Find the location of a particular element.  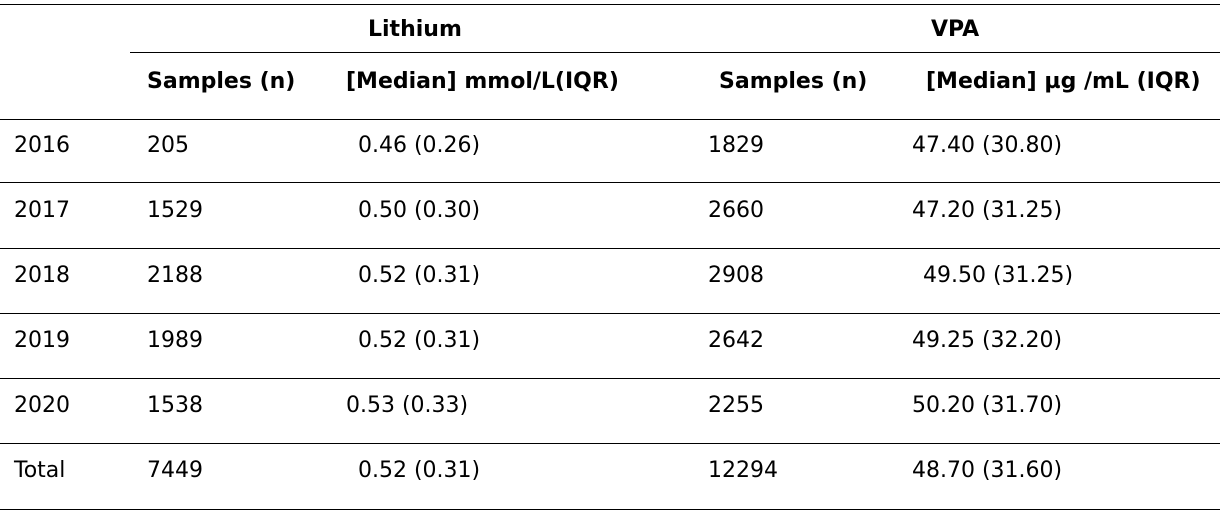

header-bottom-rule is located at coordinates (610, 119).